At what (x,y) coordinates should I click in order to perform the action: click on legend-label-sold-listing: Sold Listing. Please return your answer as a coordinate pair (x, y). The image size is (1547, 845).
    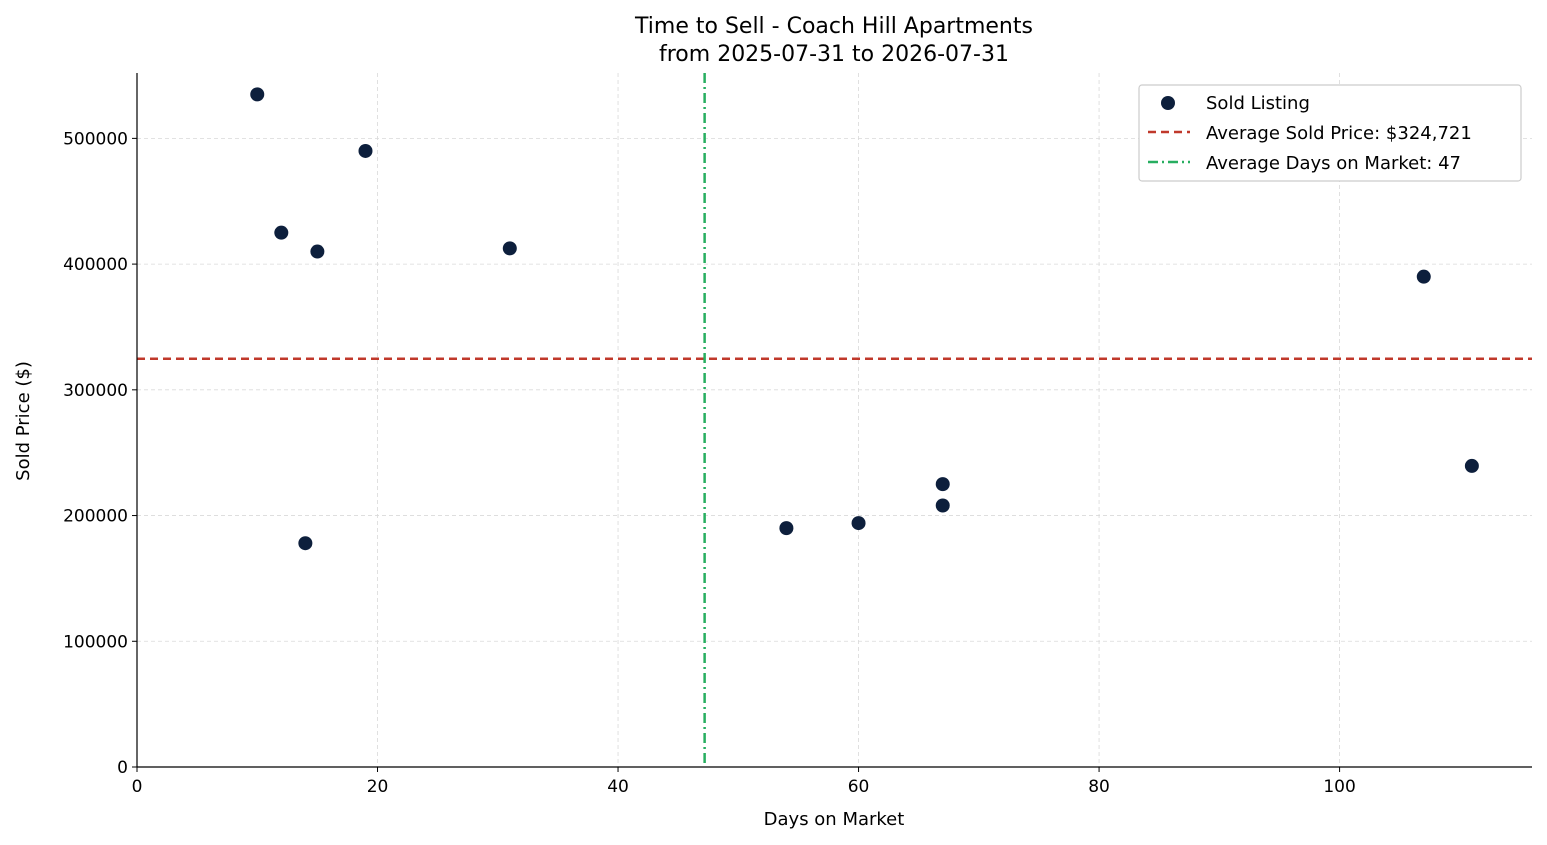
    Looking at the image, I should click on (1258, 103).